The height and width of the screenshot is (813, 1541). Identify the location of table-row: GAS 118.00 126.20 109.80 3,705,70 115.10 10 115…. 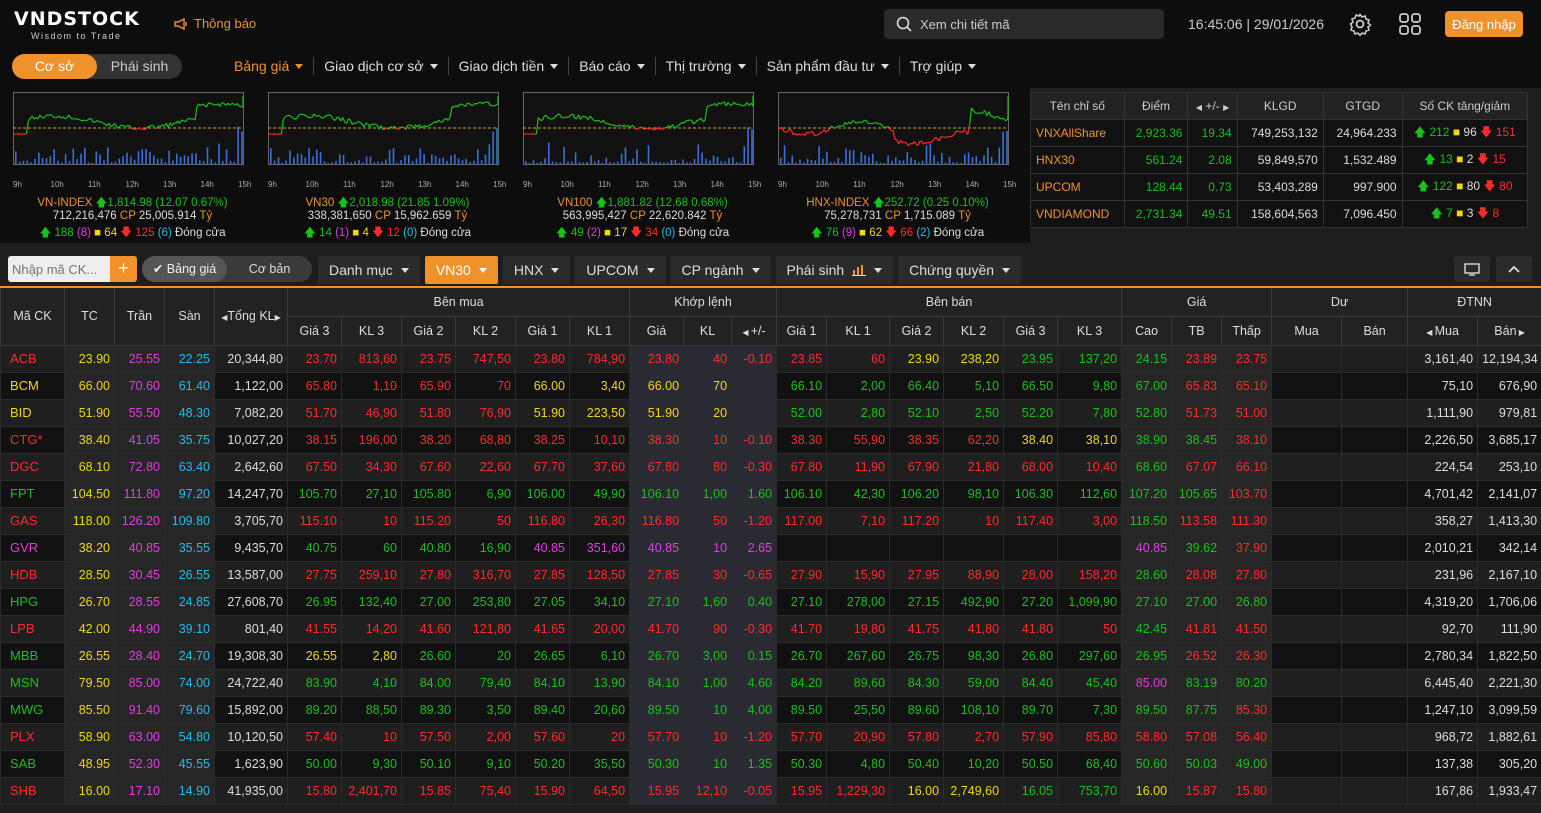
(770, 520).